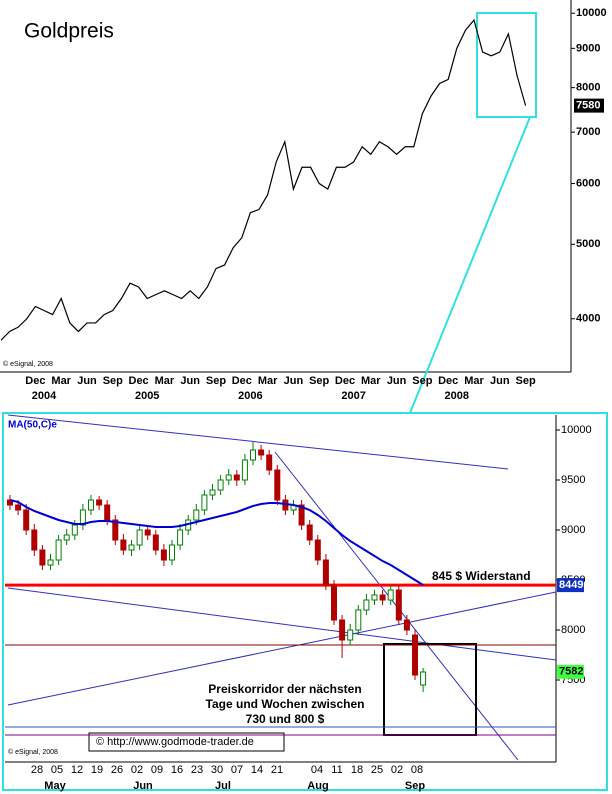  What do you see at coordinates (117, 770) in the screenshot?
I see `x-tick-label: 26` at bounding box center [117, 770].